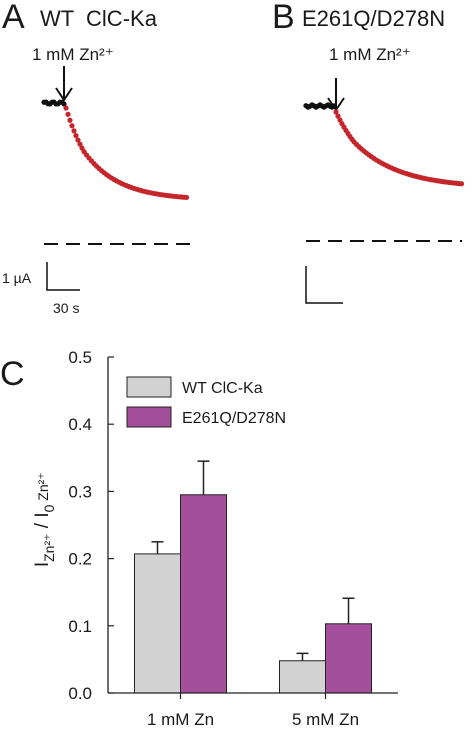 The width and height of the screenshot is (474, 729). I want to click on legend-label: WT ClC-Ka, so click(222, 388).